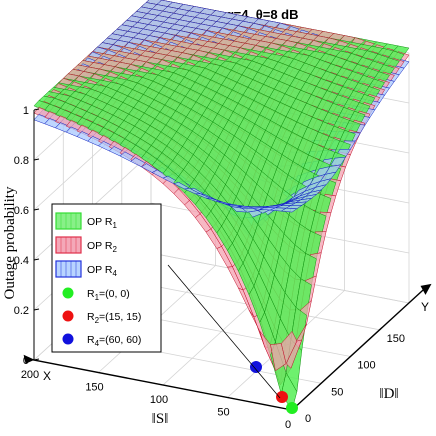 This screenshot has height=436, width=436. I want to click on legend-entry-label: R2=(15, 15), so click(114, 318).